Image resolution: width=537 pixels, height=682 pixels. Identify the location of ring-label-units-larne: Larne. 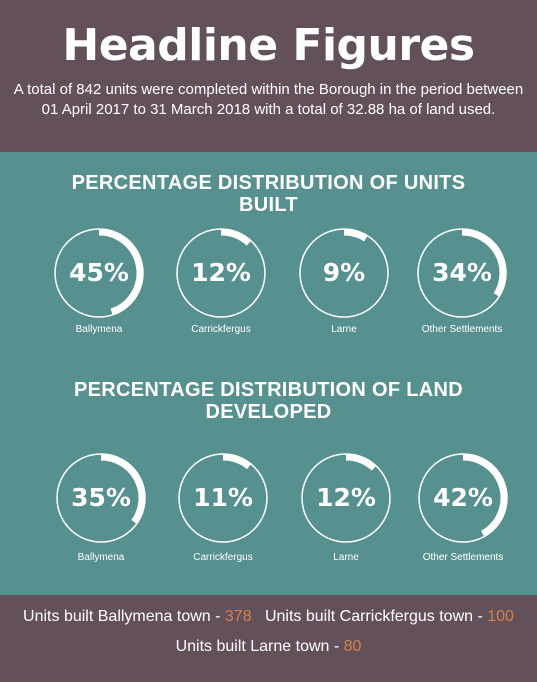
(344, 329).